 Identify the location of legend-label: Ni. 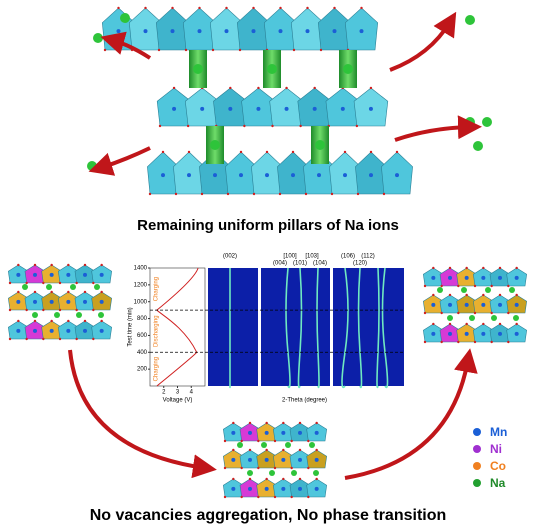
(496, 449).